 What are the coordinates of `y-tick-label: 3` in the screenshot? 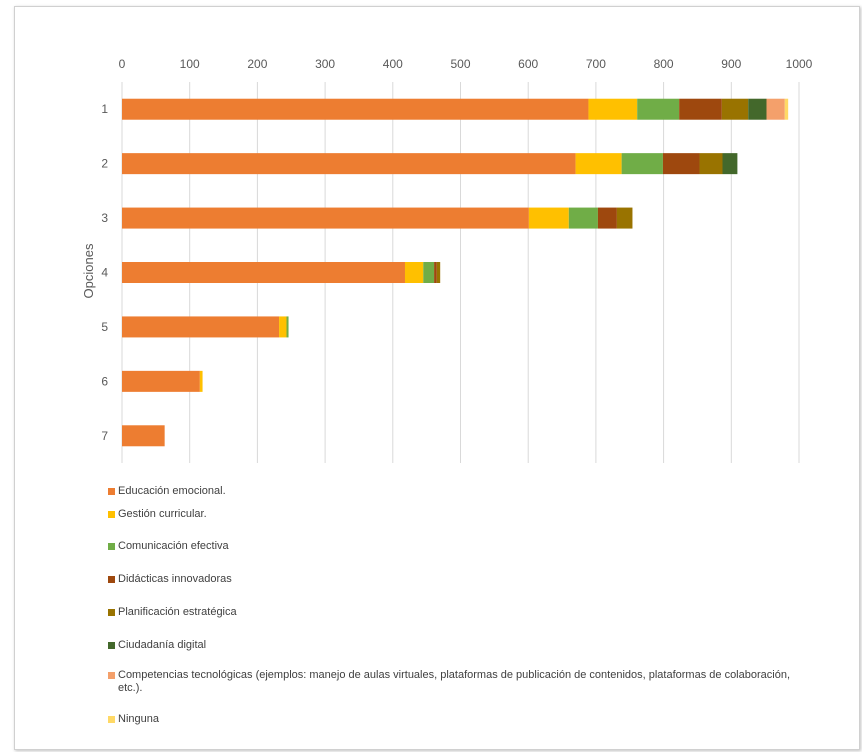 It's located at (104, 218).